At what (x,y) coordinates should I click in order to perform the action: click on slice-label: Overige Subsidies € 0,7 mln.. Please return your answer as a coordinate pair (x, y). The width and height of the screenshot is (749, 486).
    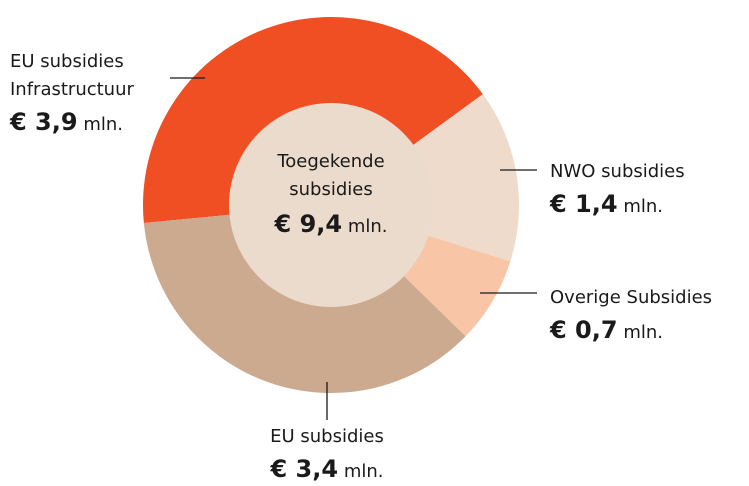
    Looking at the image, I should click on (631, 315).